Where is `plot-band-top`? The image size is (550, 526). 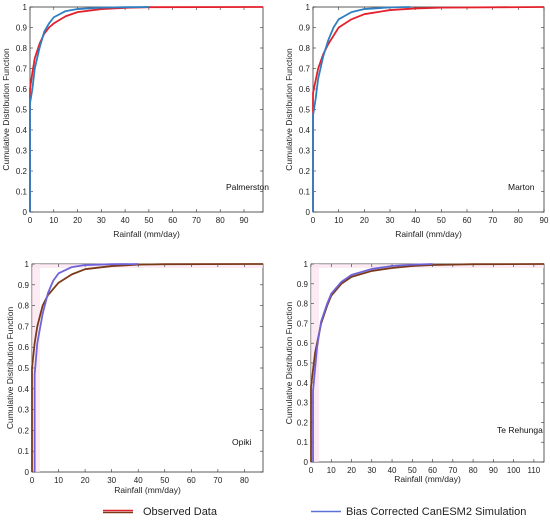
plot-band-top is located at coordinates (147, 266).